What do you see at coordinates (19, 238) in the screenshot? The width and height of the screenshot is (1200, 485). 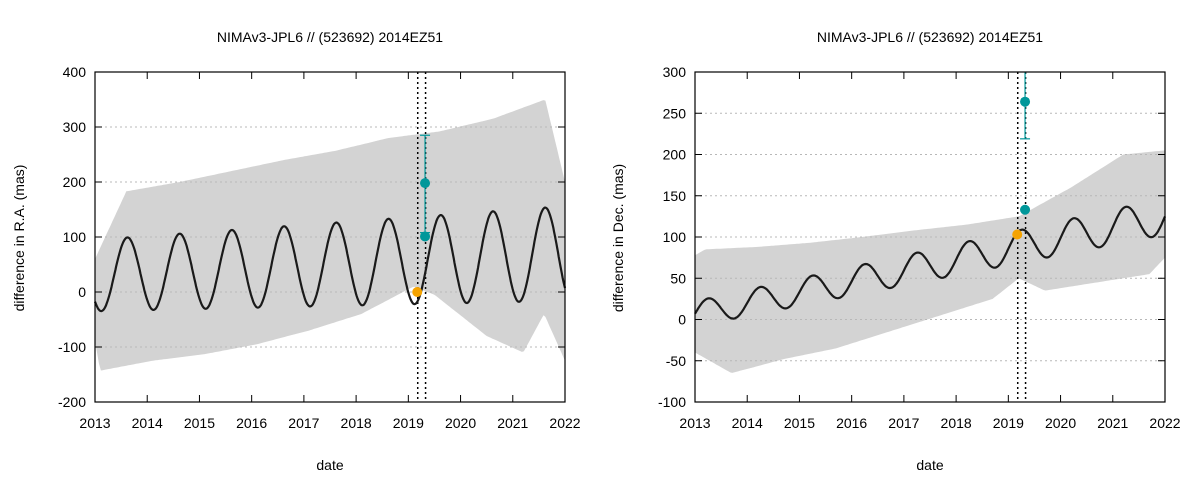 I see `y-axis-label: difference in R.A. (mas)` at bounding box center [19, 238].